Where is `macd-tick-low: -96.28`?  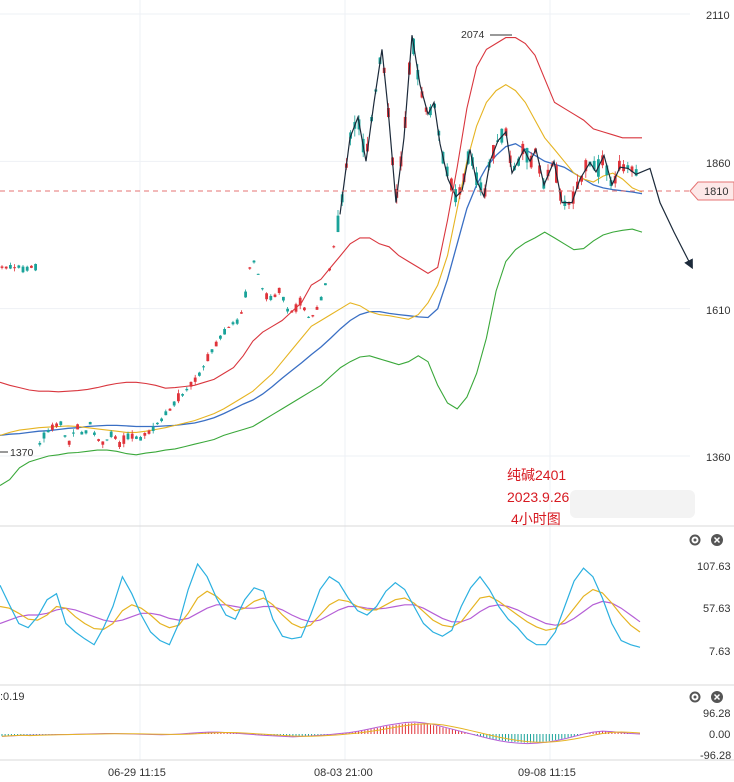
macd-tick-low: -96.28 is located at coordinates (715, 756).